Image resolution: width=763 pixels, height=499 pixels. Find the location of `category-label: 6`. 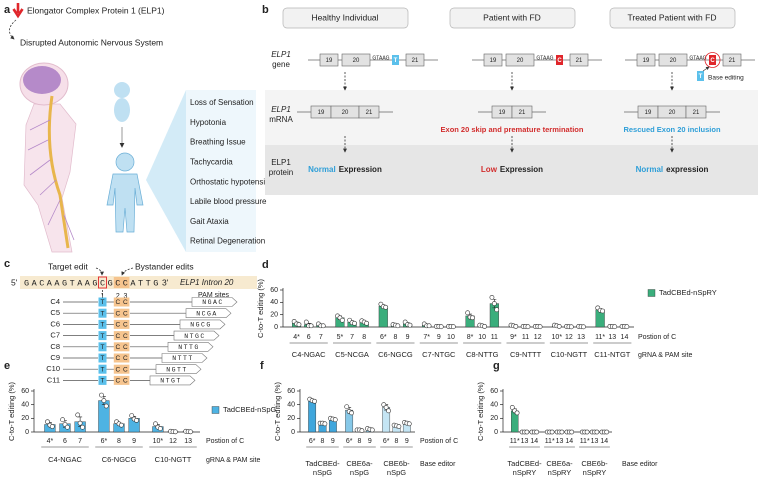

category-label: 6 is located at coordinates (65, 441).